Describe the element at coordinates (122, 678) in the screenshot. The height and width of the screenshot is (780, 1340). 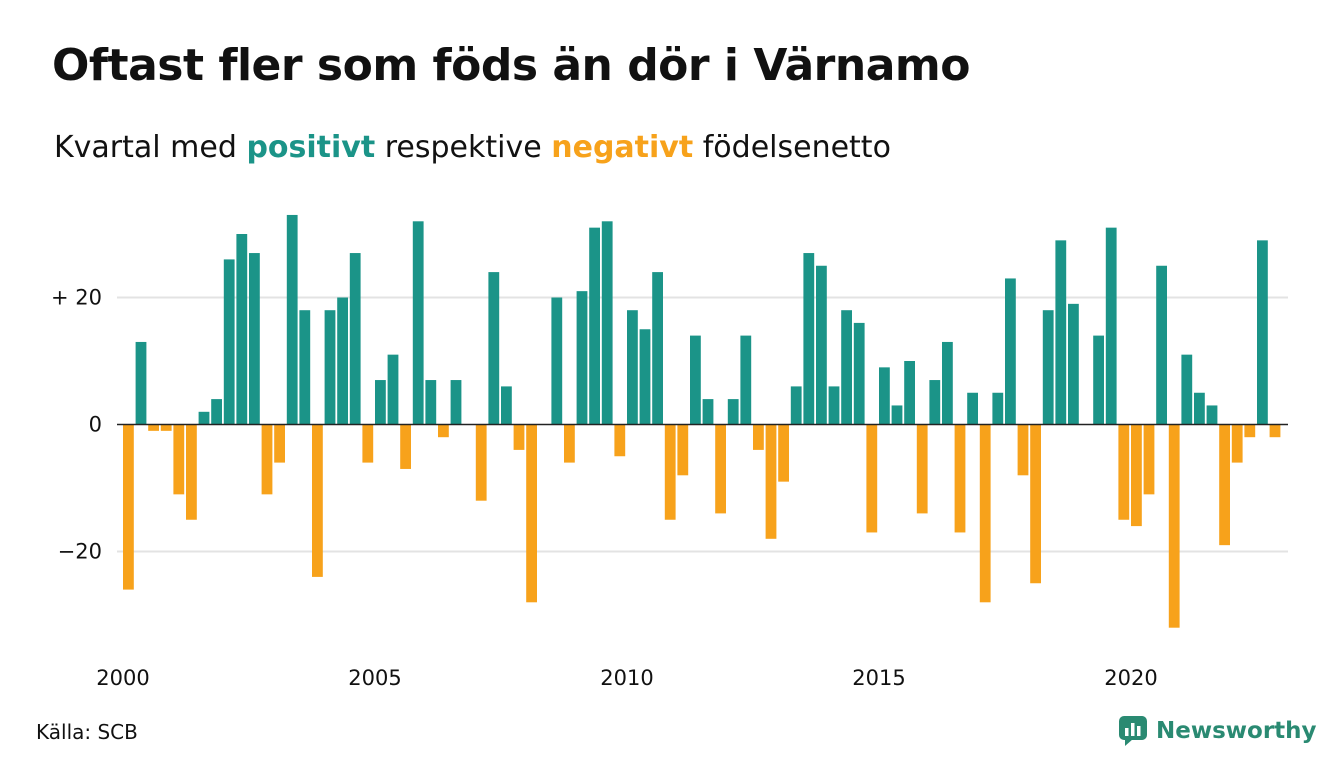
I see `x-tick-label: 2000` at that location.